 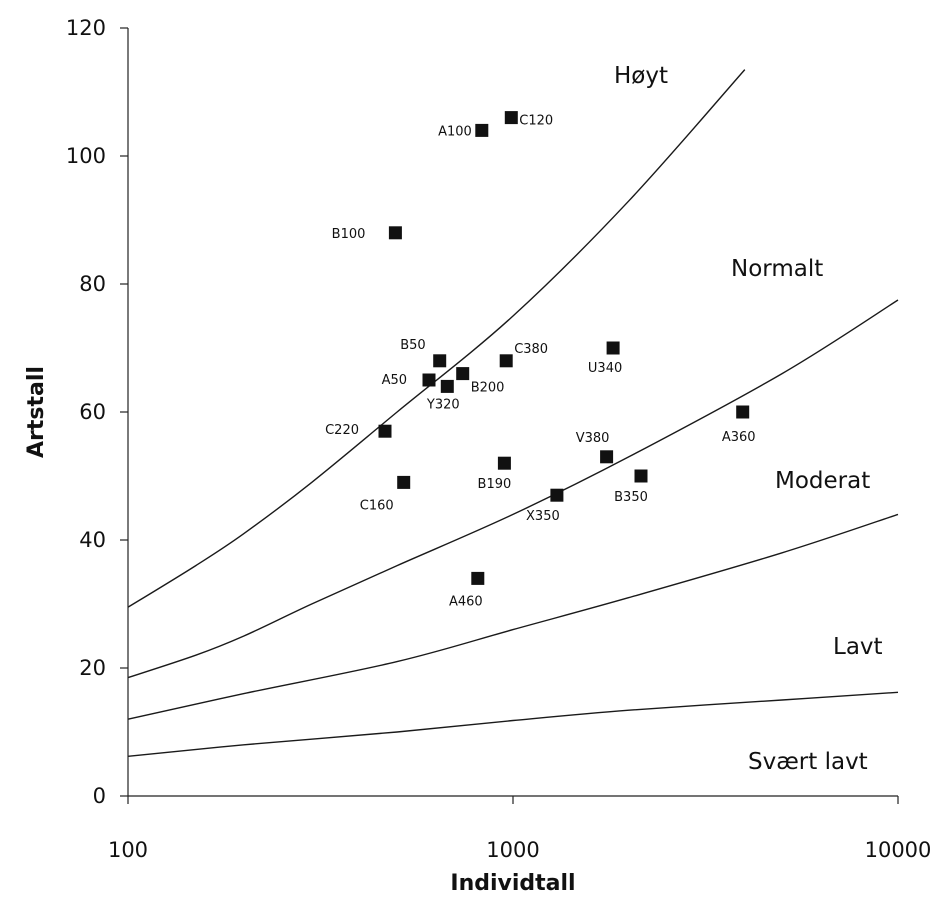 What do you see at coordinates (92, 540) in the screenshot?
I see `y-tick-label: 40` at bounding box center [92, 540].